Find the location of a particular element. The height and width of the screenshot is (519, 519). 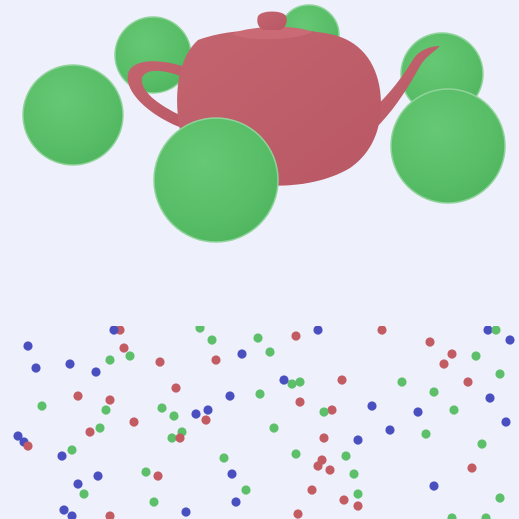

sphere-front-center is located at coordinates (216, 180).